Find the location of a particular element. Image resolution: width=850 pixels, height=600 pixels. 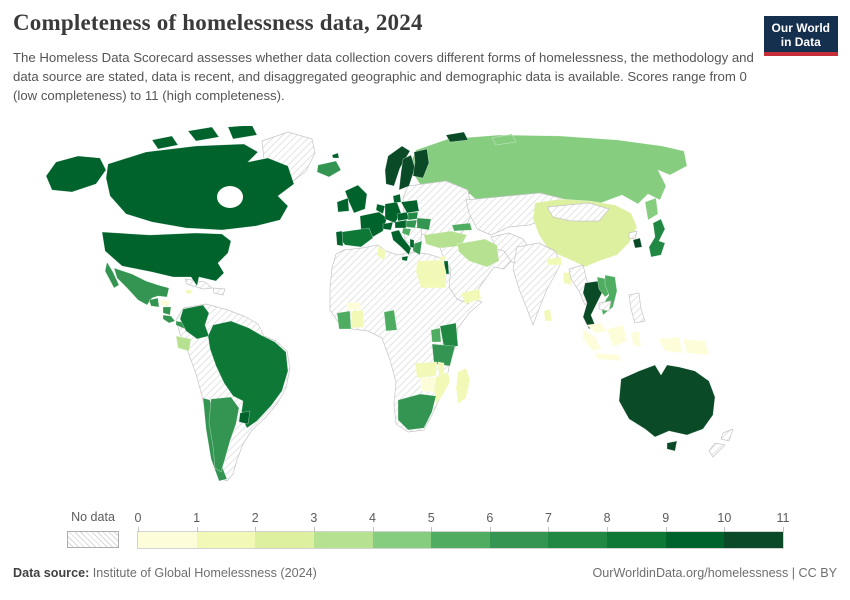

footer-source-text: Institute of Global Homelessness (2024) is located at coordinates (204, 573).